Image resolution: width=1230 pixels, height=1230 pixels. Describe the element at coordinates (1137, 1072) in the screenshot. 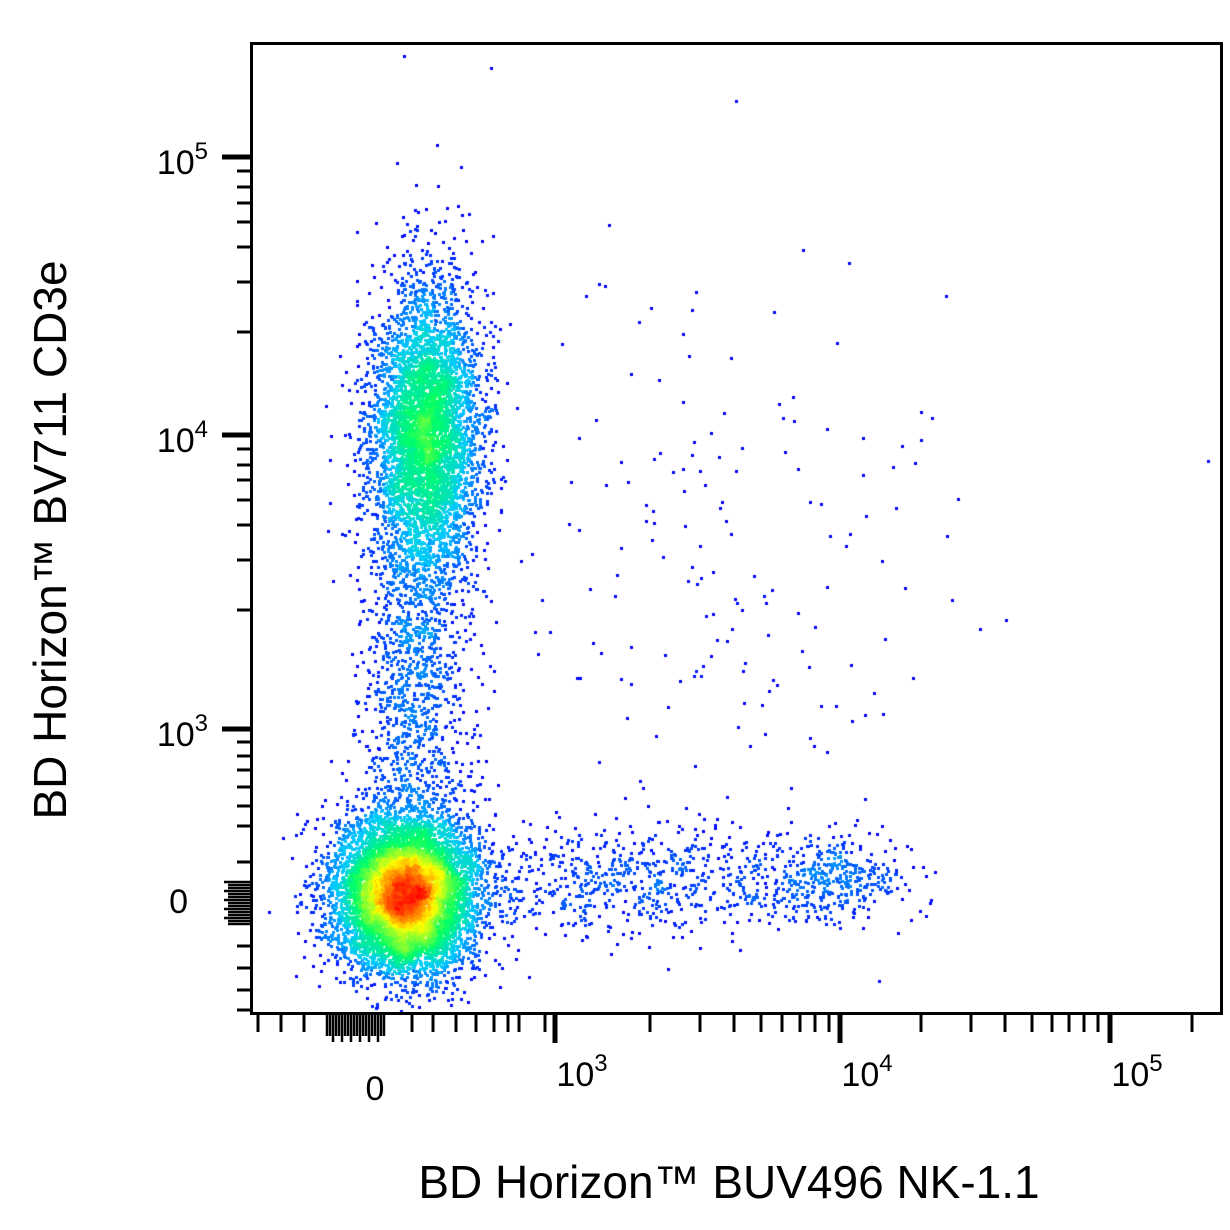

I see `x-tick-label-1e5: 10⁵` at that location.